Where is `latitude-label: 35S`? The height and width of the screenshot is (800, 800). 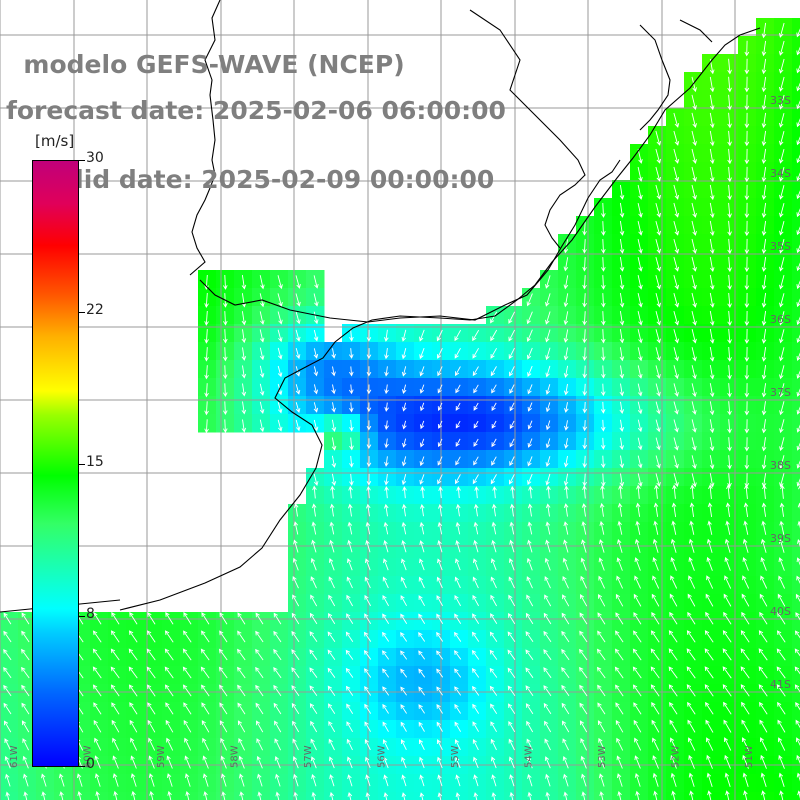 latitude-label: 35S is located at coordinates (780, 246).